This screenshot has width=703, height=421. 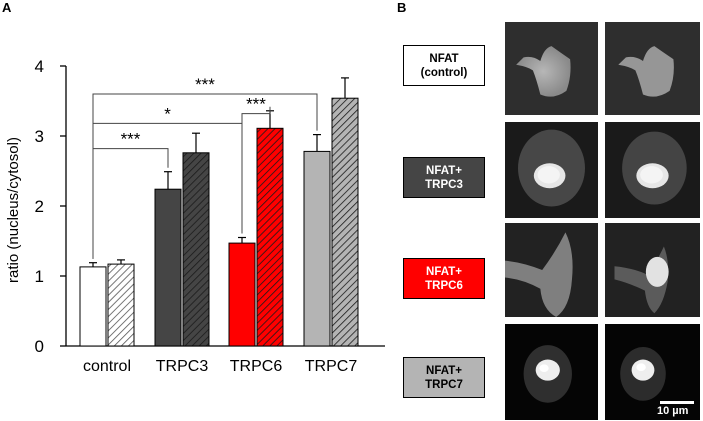 I want to click on significance-label: *, so click(x=167, y=113).